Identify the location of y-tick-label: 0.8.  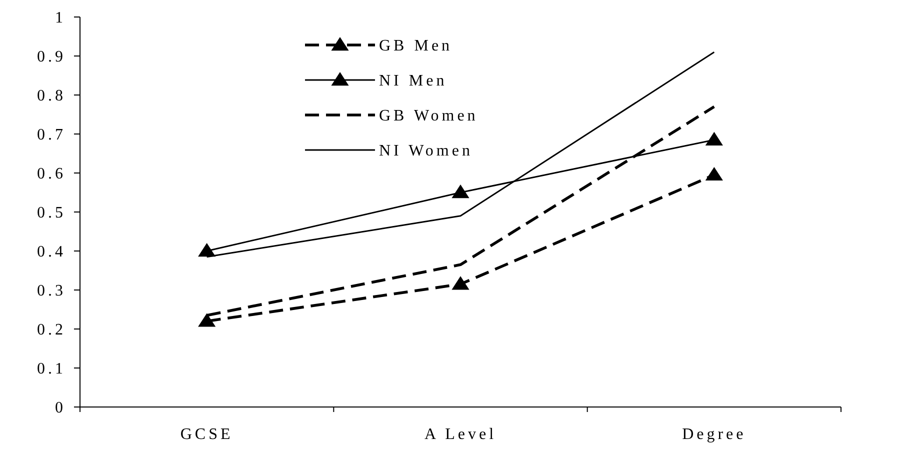
(51, 96).